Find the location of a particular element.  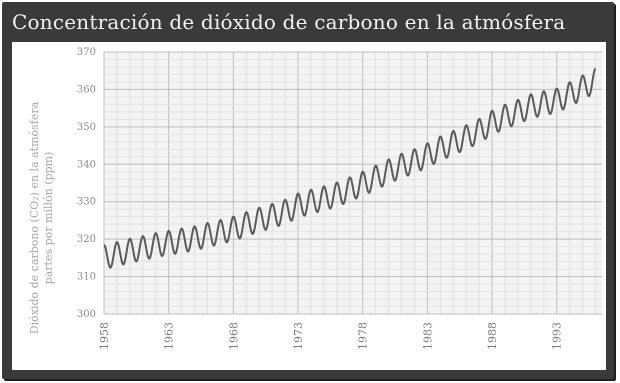

x-tick-label: 1988 is located at coordinates (492, 336).